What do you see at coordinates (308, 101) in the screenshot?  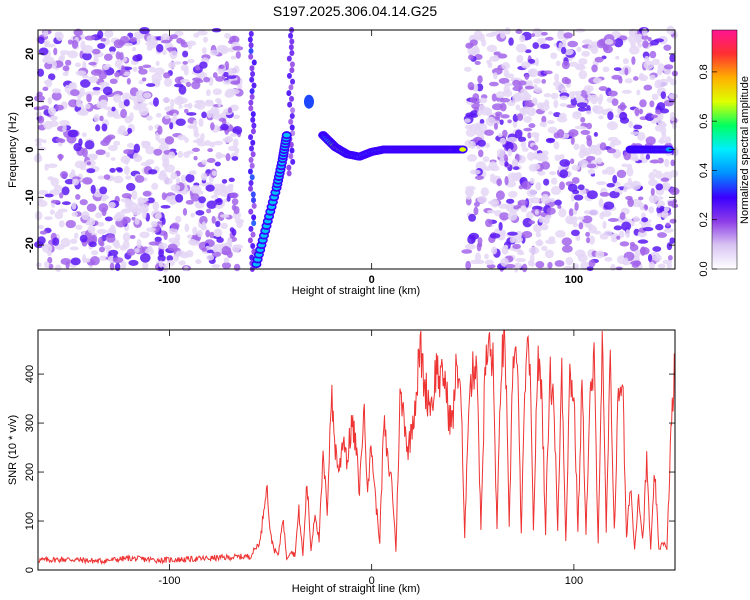 I see `tone-blob` at bounding box center [308, 101].